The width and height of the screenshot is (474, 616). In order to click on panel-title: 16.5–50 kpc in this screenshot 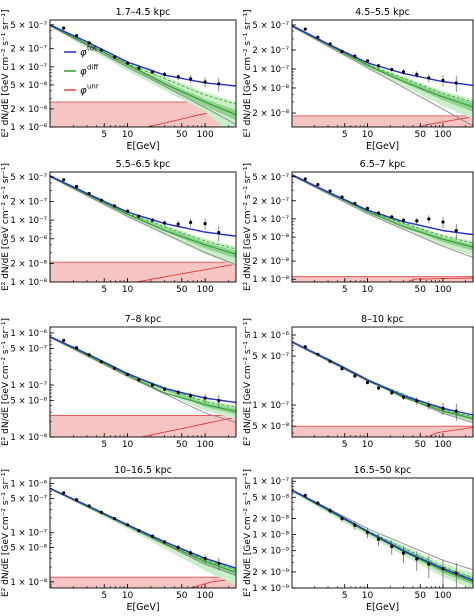, I will do `click(383, 470)`.